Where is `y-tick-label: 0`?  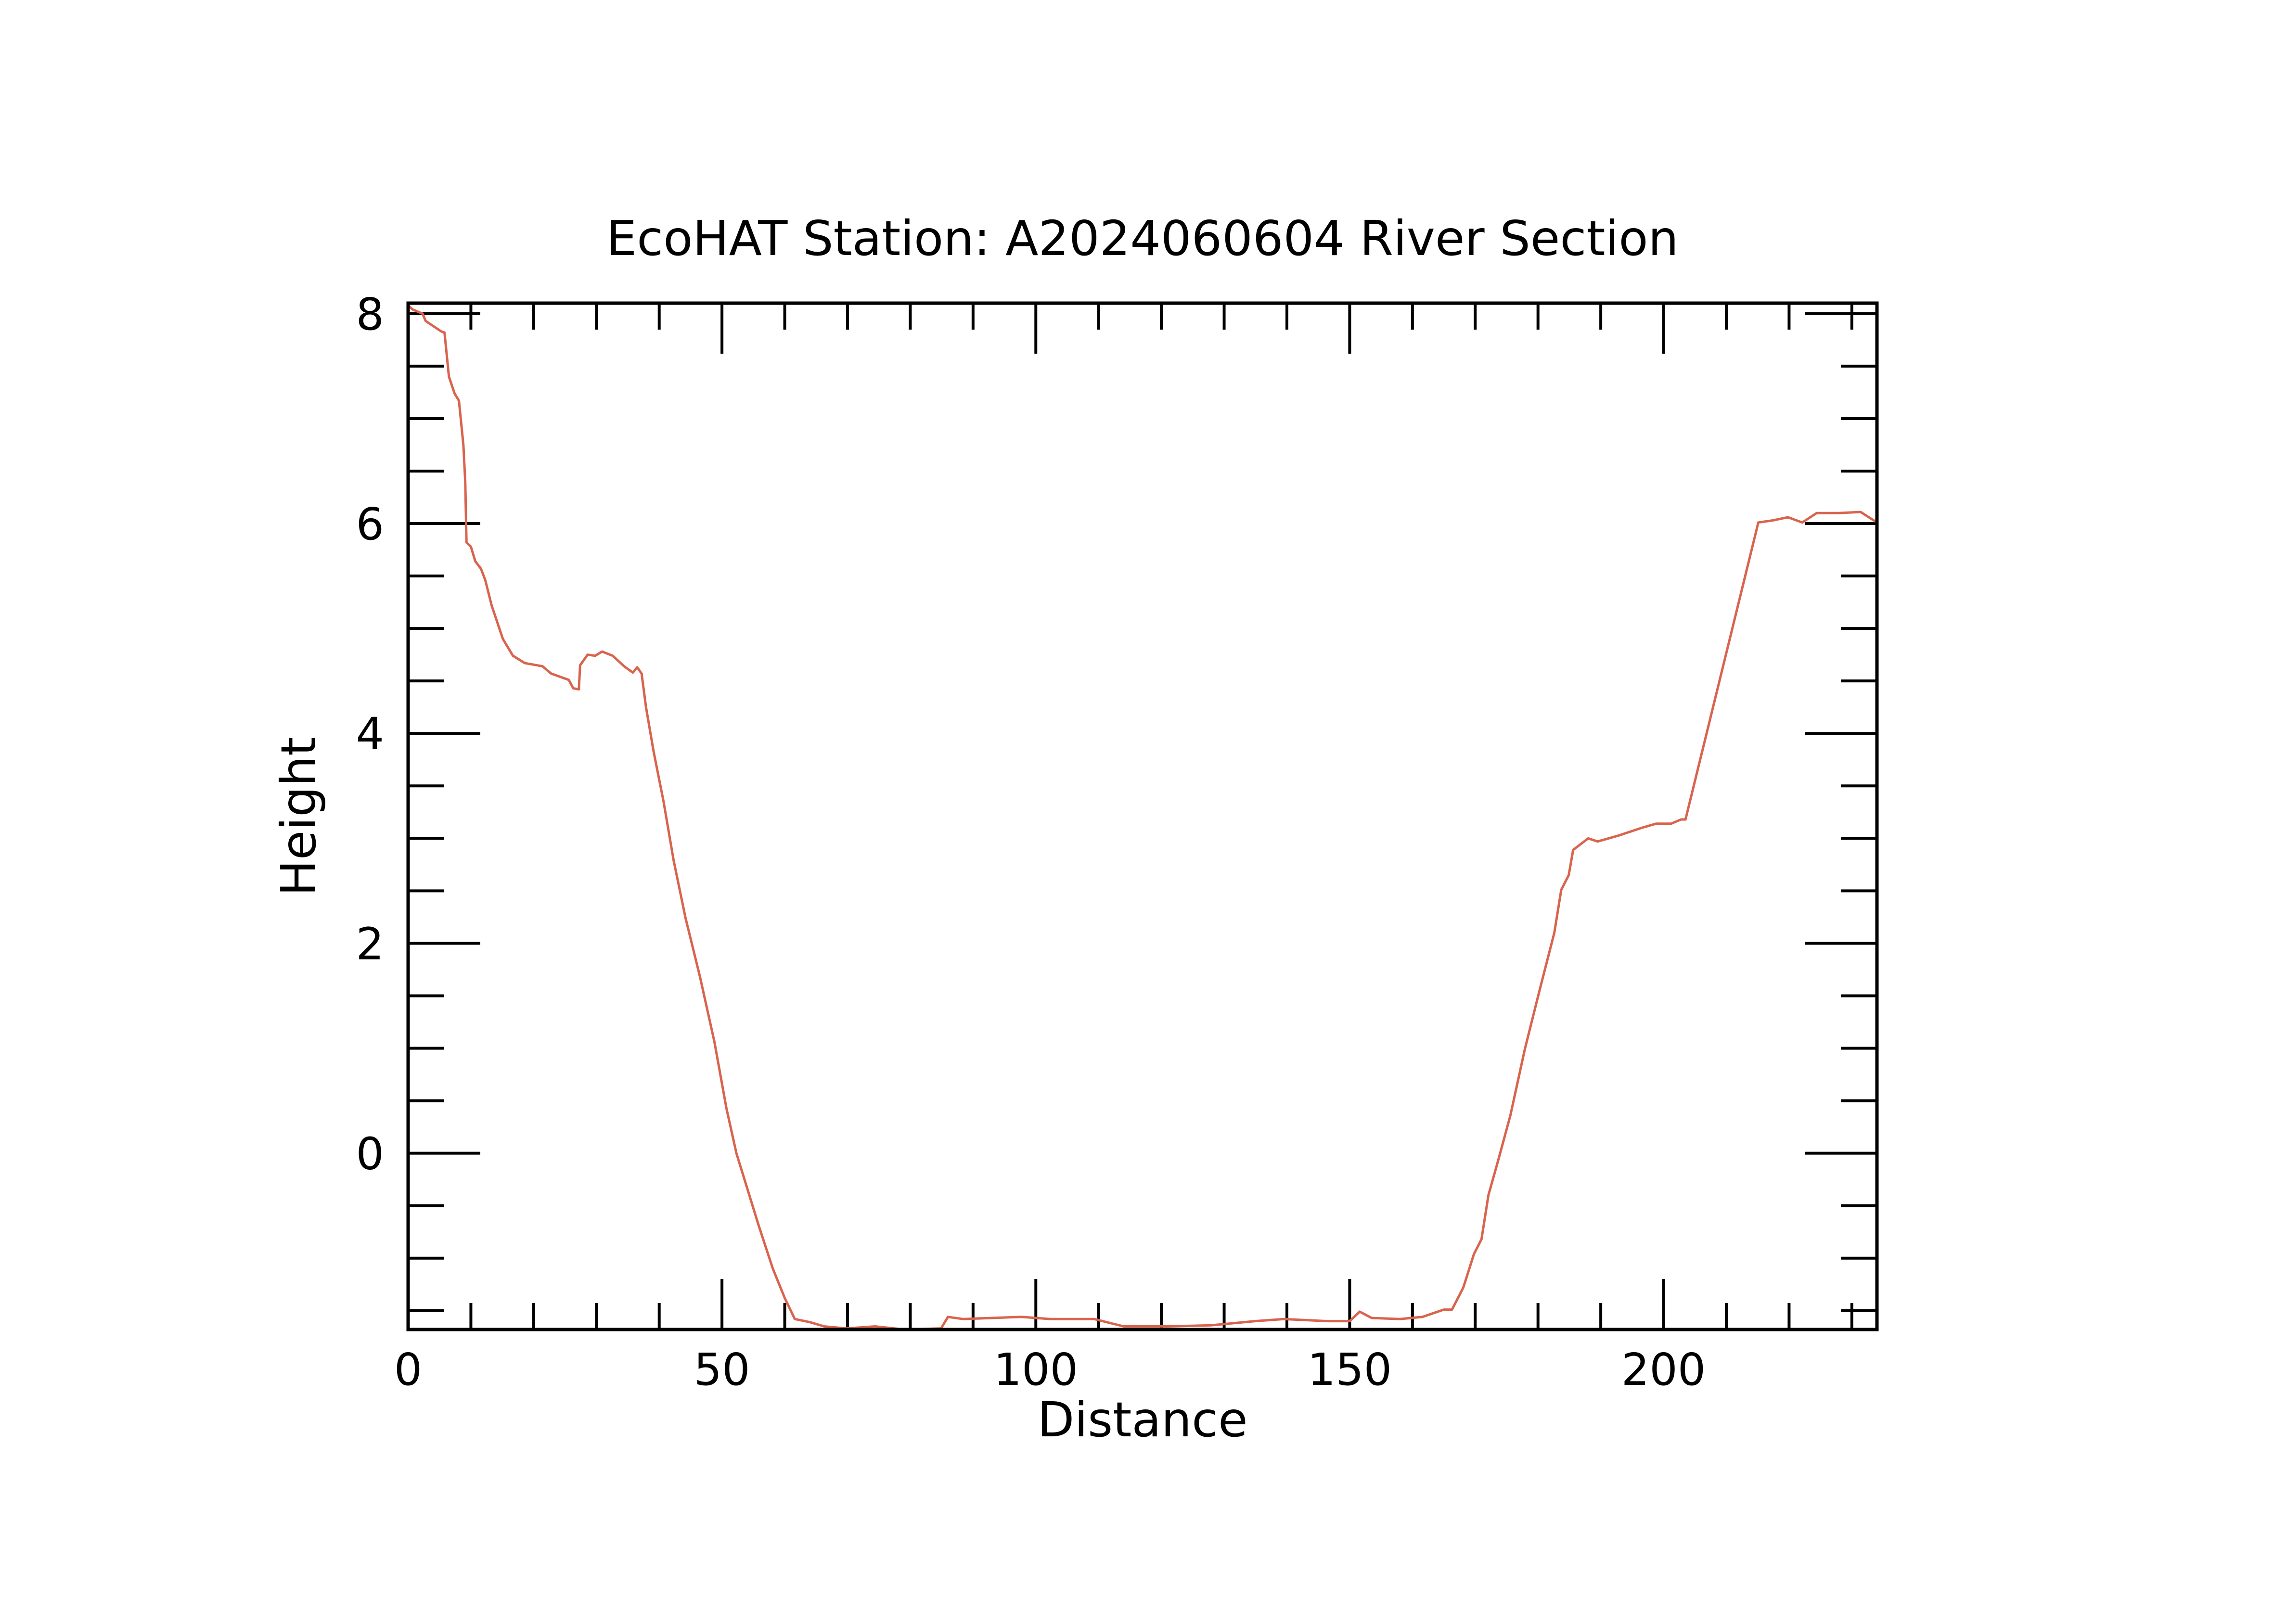 y-tick-label: 0 is located at coordinates (370, 1154).